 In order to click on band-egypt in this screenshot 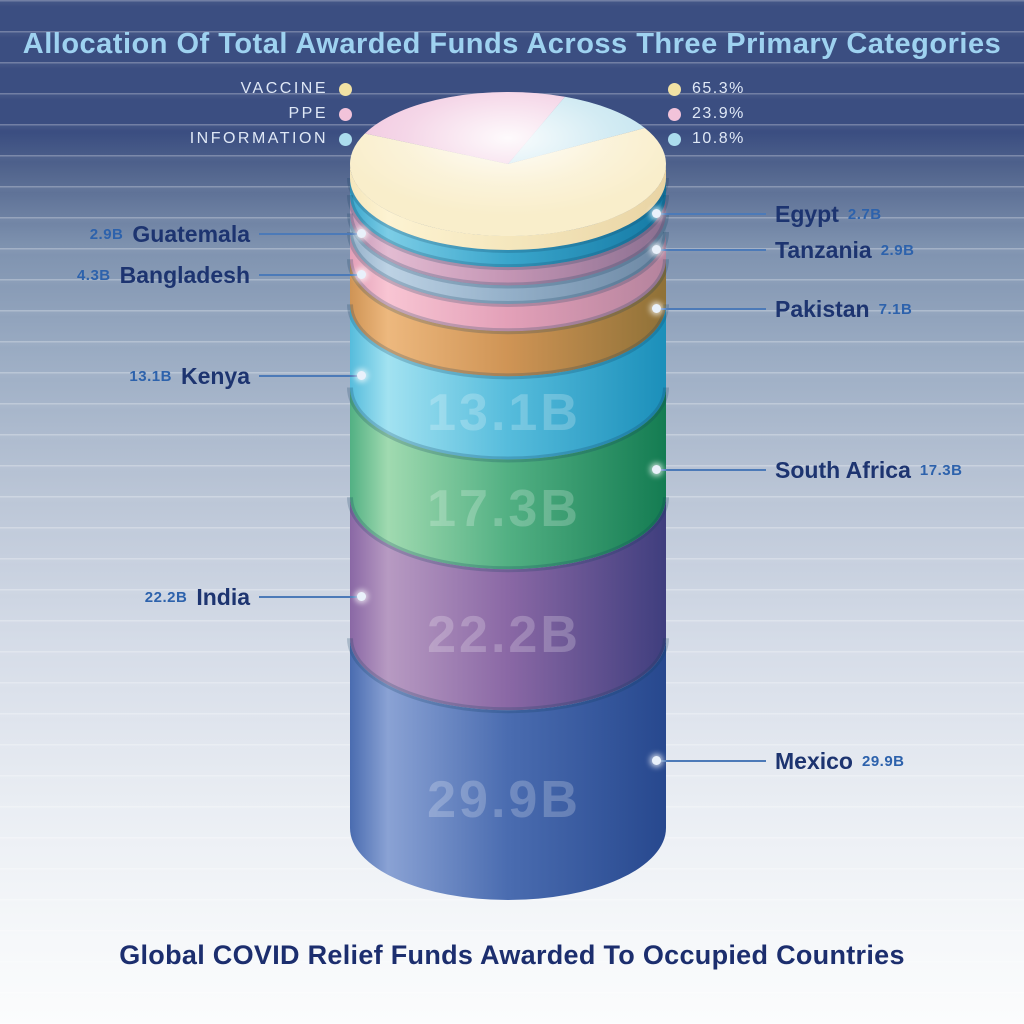, I will do `click(508, 223)`.